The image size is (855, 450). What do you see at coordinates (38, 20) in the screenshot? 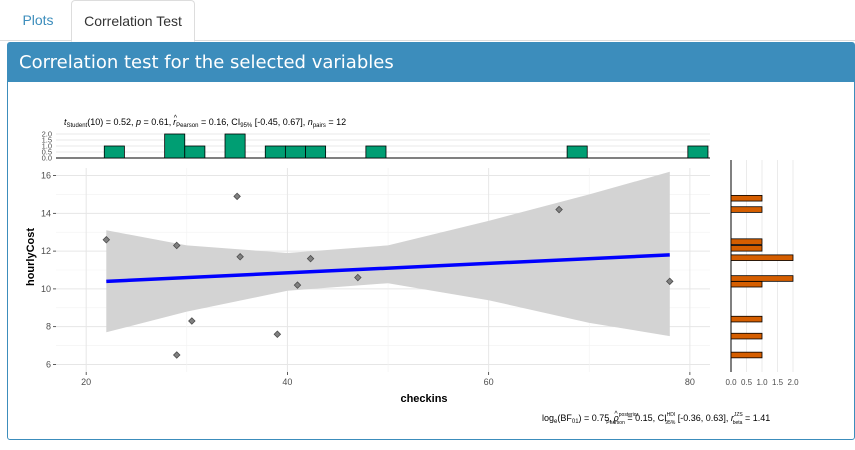
I see `tab-plots: Plots` at bounding box center [38, 20].